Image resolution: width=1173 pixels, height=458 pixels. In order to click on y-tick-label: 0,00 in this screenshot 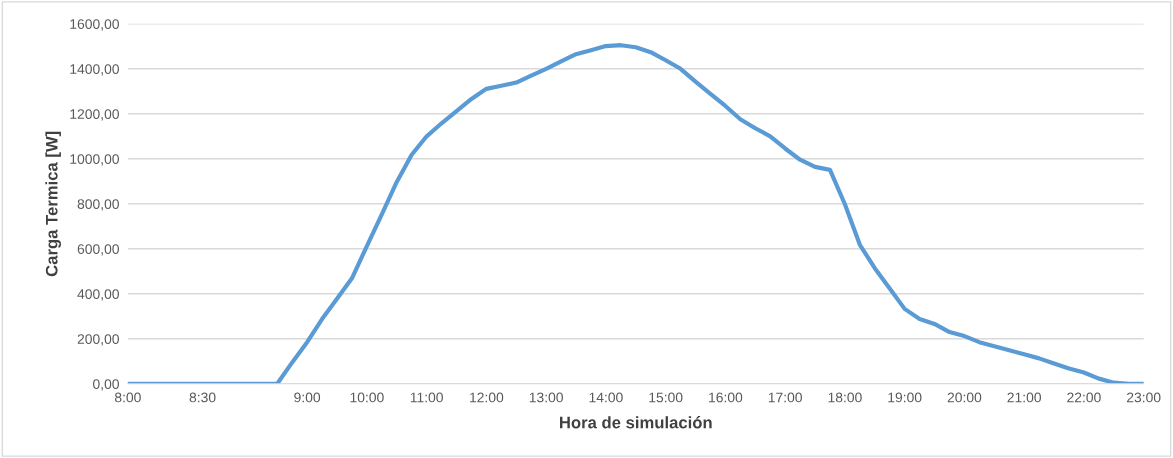, I will do `click(106, 385)`.